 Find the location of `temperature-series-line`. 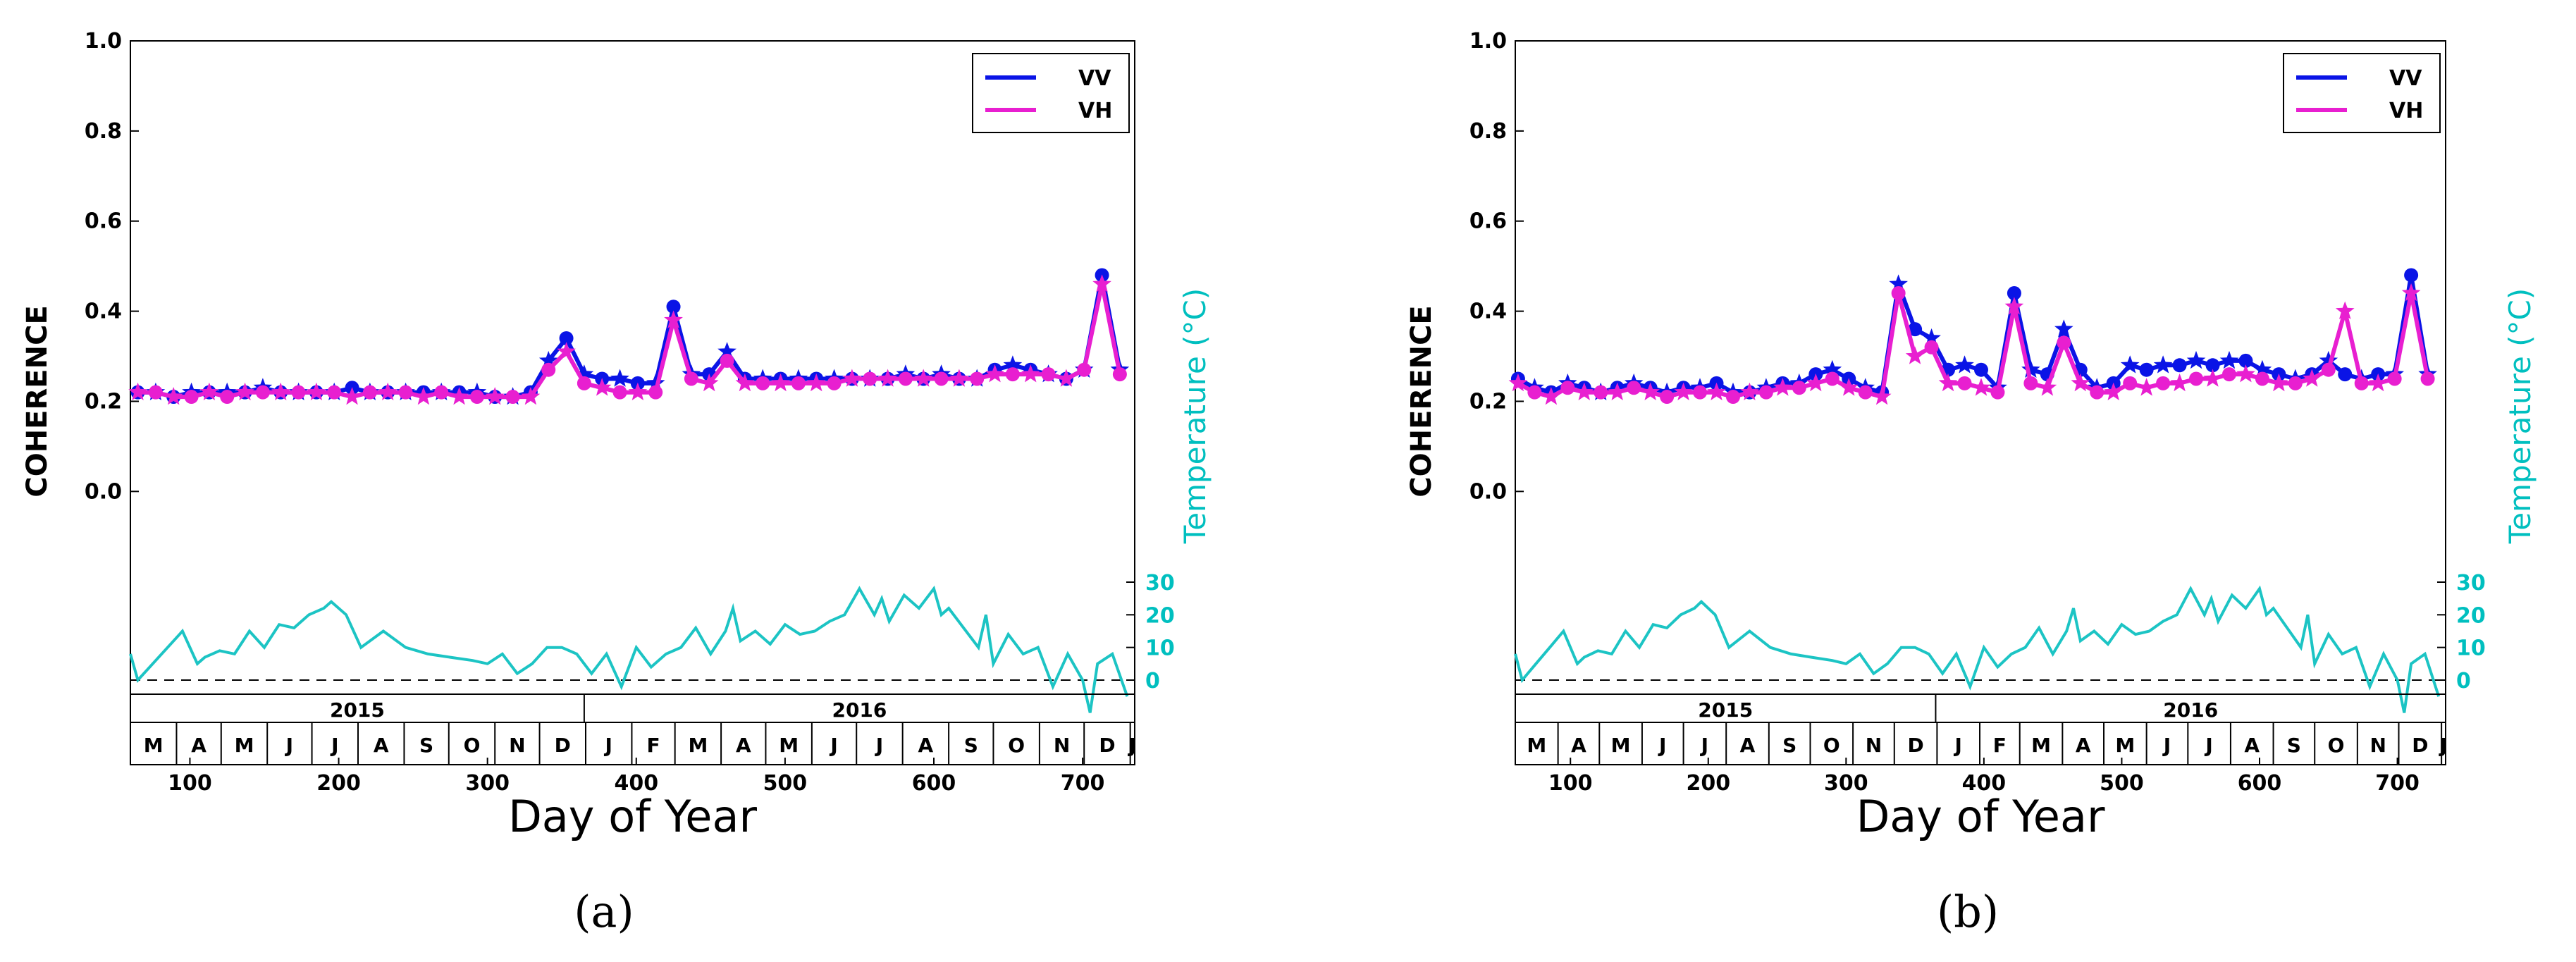

temperature-series-line is located at coordinates (629, 649).